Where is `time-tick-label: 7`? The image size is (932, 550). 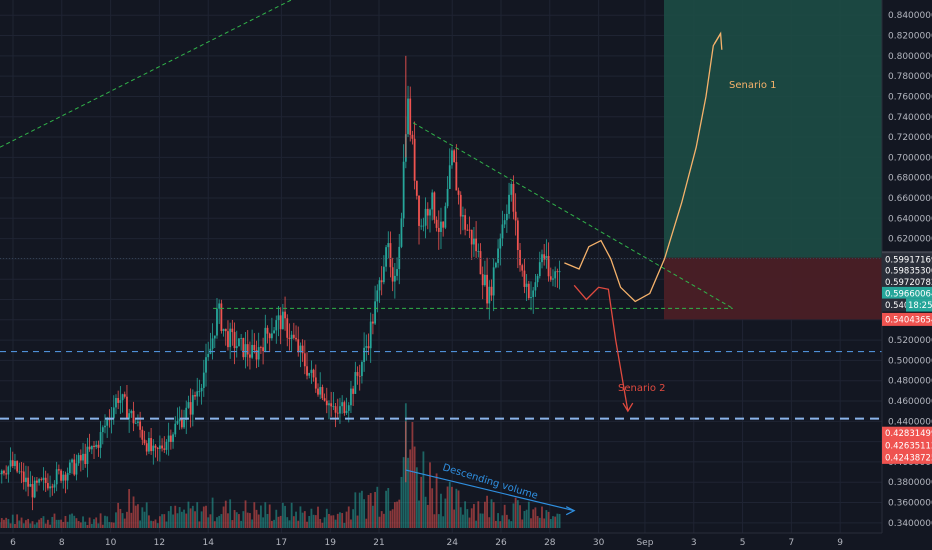 time-tick-label: 7 is located at coordinates (791, 543).